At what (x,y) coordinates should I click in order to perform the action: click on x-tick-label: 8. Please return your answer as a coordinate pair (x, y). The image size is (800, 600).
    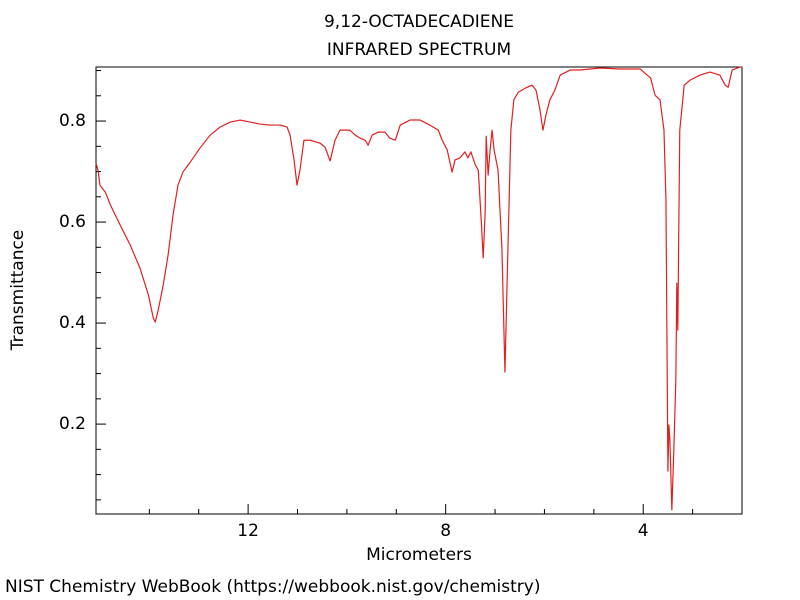
    Looking at the image, I should click on (445, 531).